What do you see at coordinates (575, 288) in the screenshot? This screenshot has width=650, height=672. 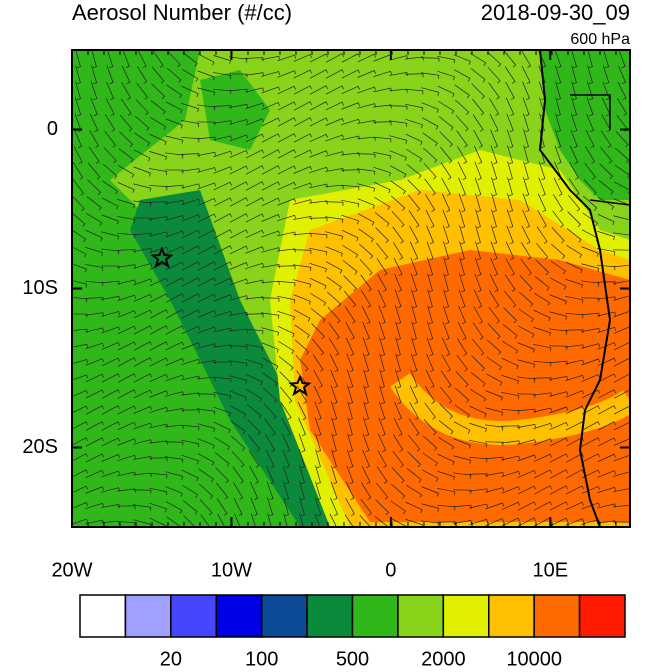 I see `coastline` at bounding box center [575, 288].